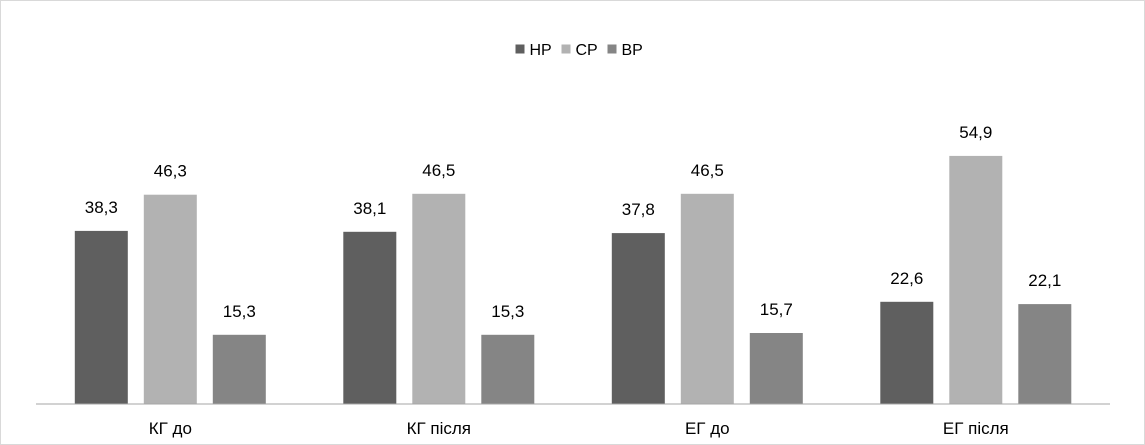  Describe the element at coordinates (976, 428) in the screenshot. I see `category-label-4: ЕГ після` at that location.